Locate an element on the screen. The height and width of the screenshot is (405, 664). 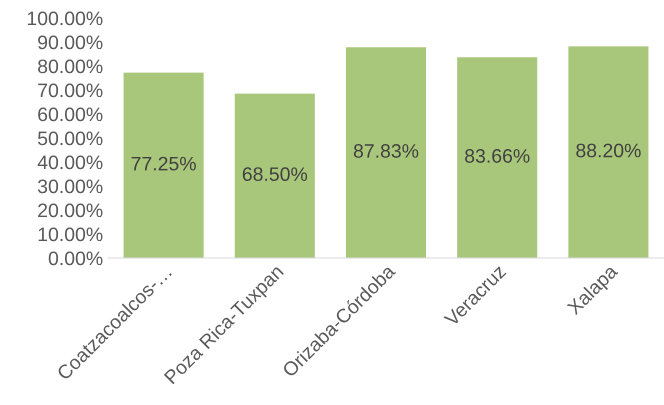
y-tick-label: 10.00% is located at coordinates (70, 234).